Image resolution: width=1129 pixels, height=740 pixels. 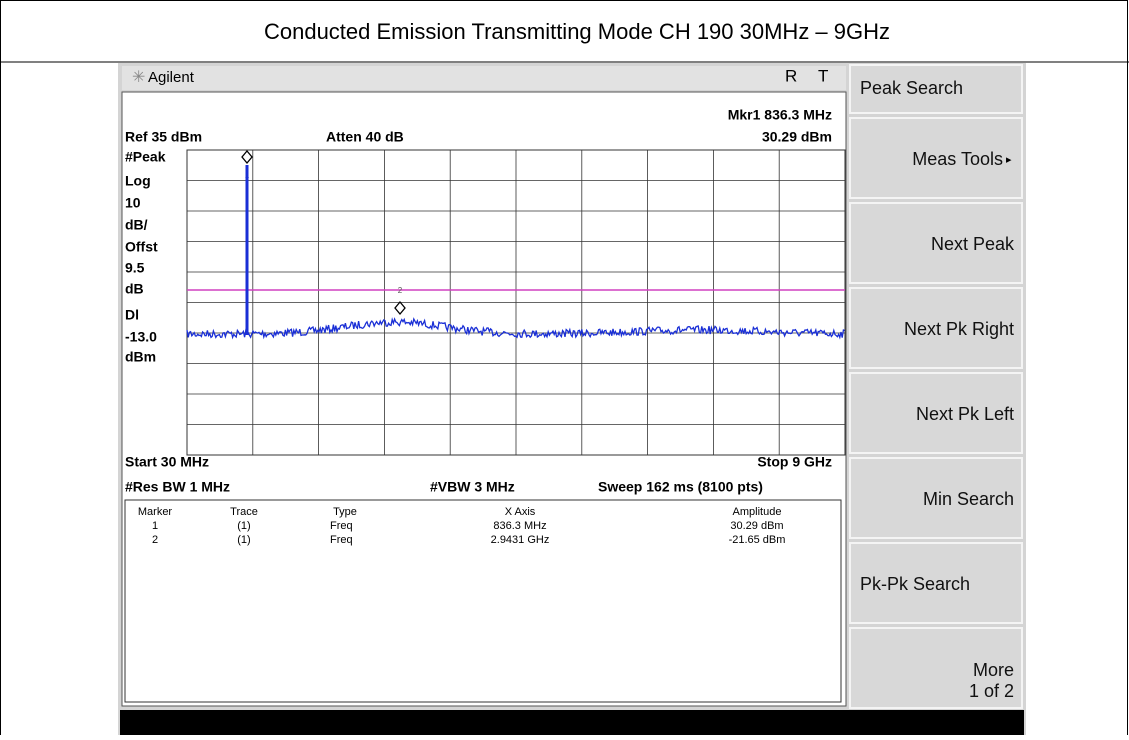 I want to click on softkey-label: Next Pk Right, so click(x=959, y=329).